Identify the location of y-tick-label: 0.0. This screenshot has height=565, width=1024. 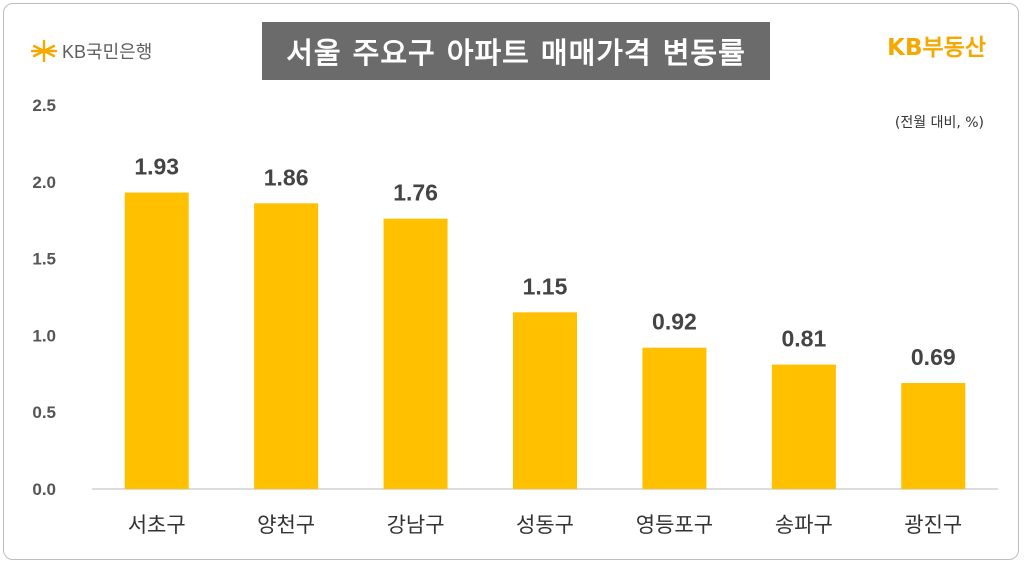
(44, 489).